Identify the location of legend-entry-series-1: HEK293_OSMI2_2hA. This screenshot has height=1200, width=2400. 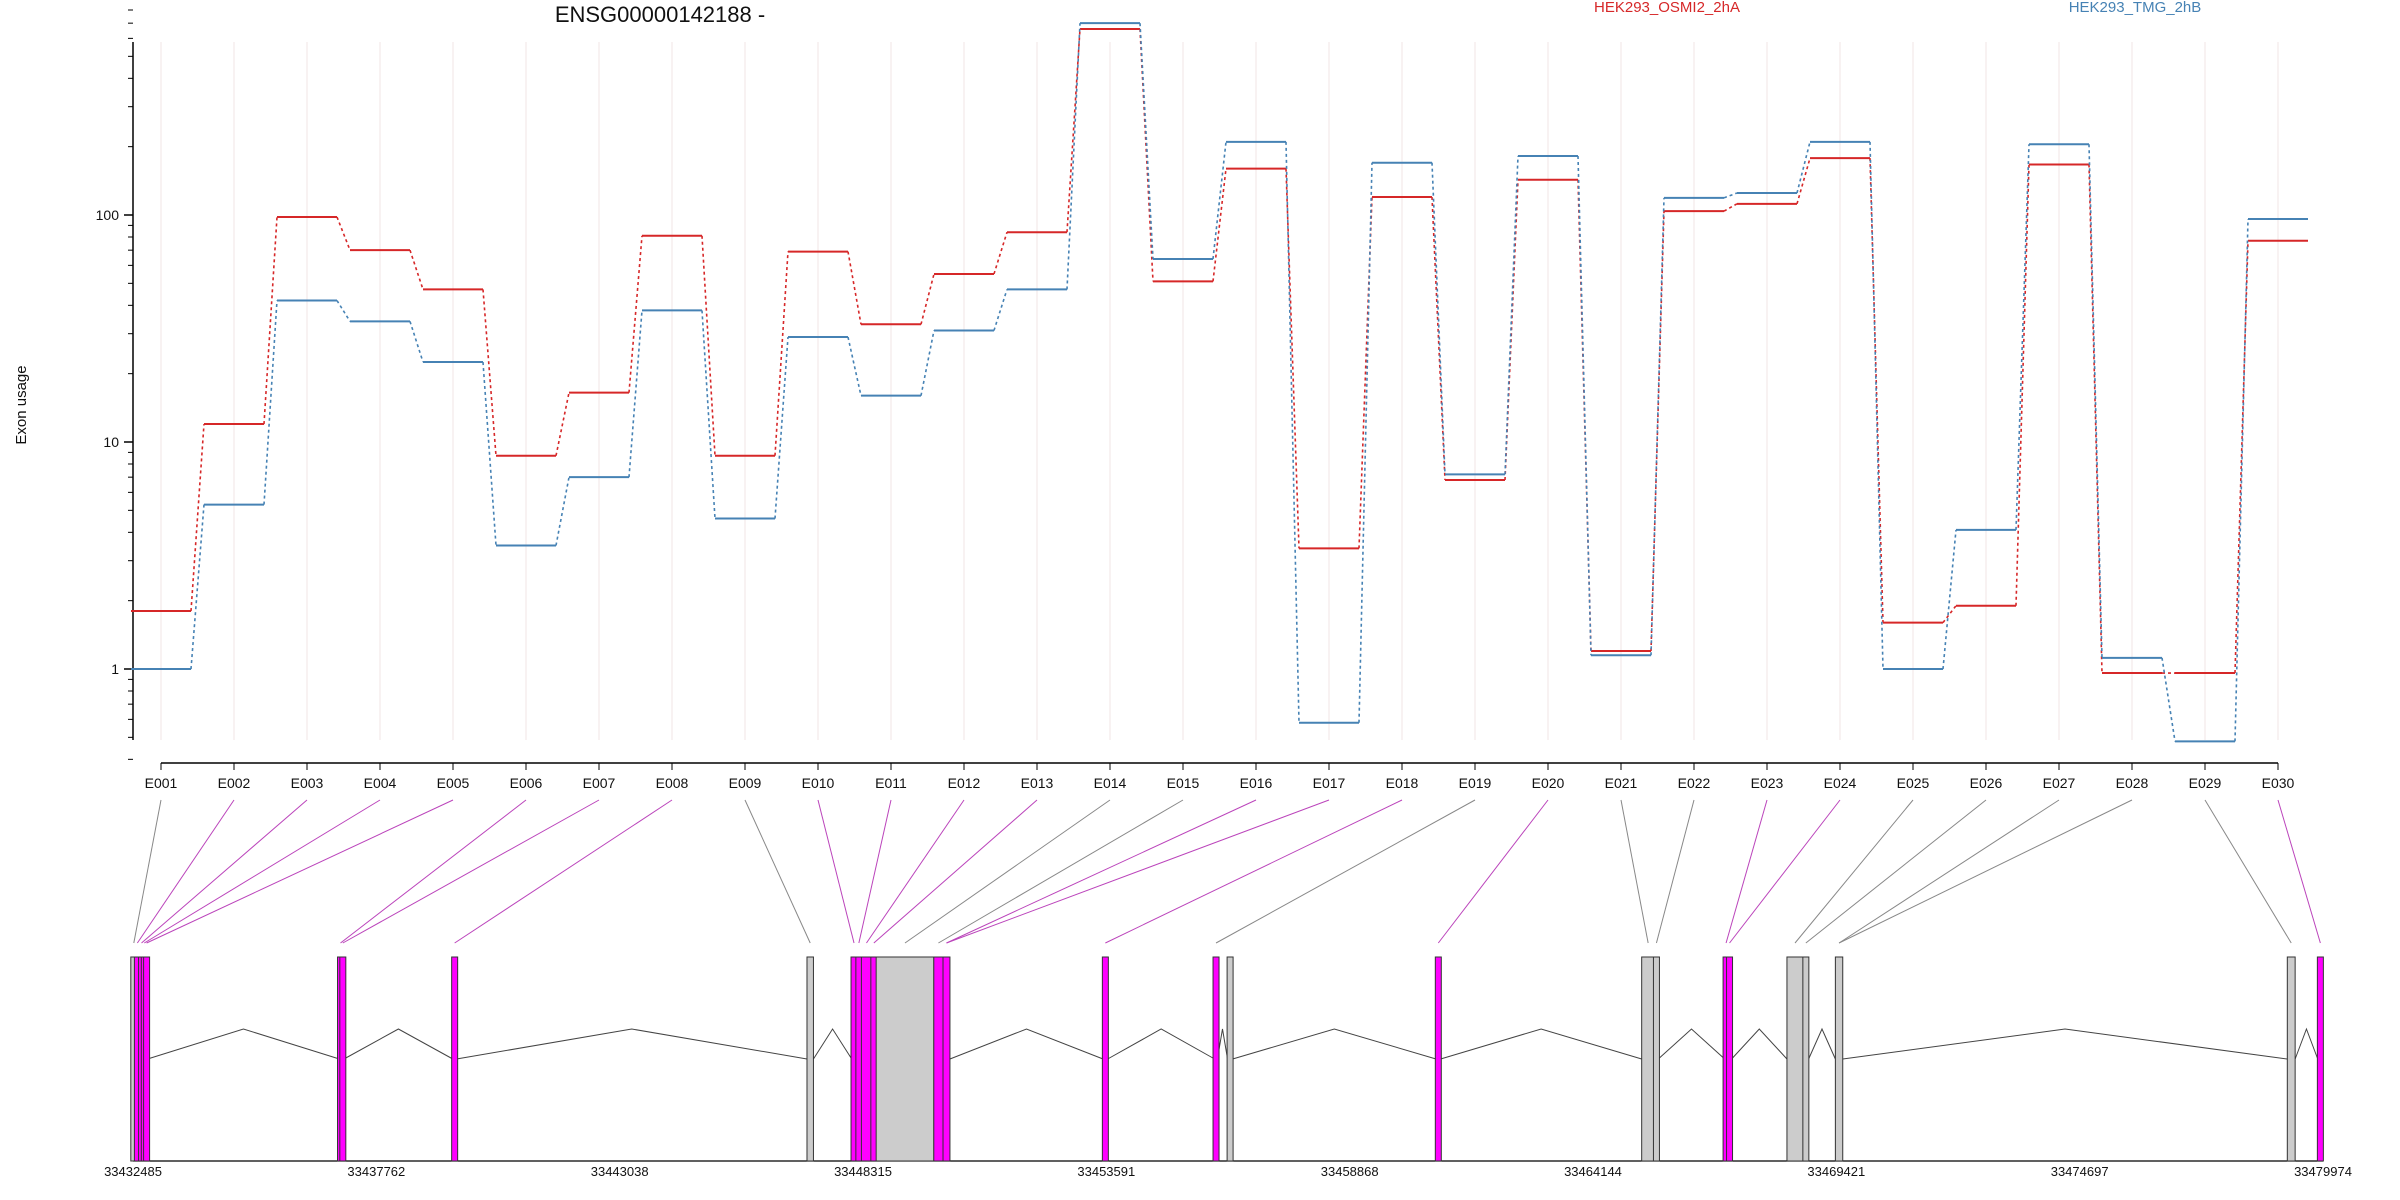
(1667, 8).